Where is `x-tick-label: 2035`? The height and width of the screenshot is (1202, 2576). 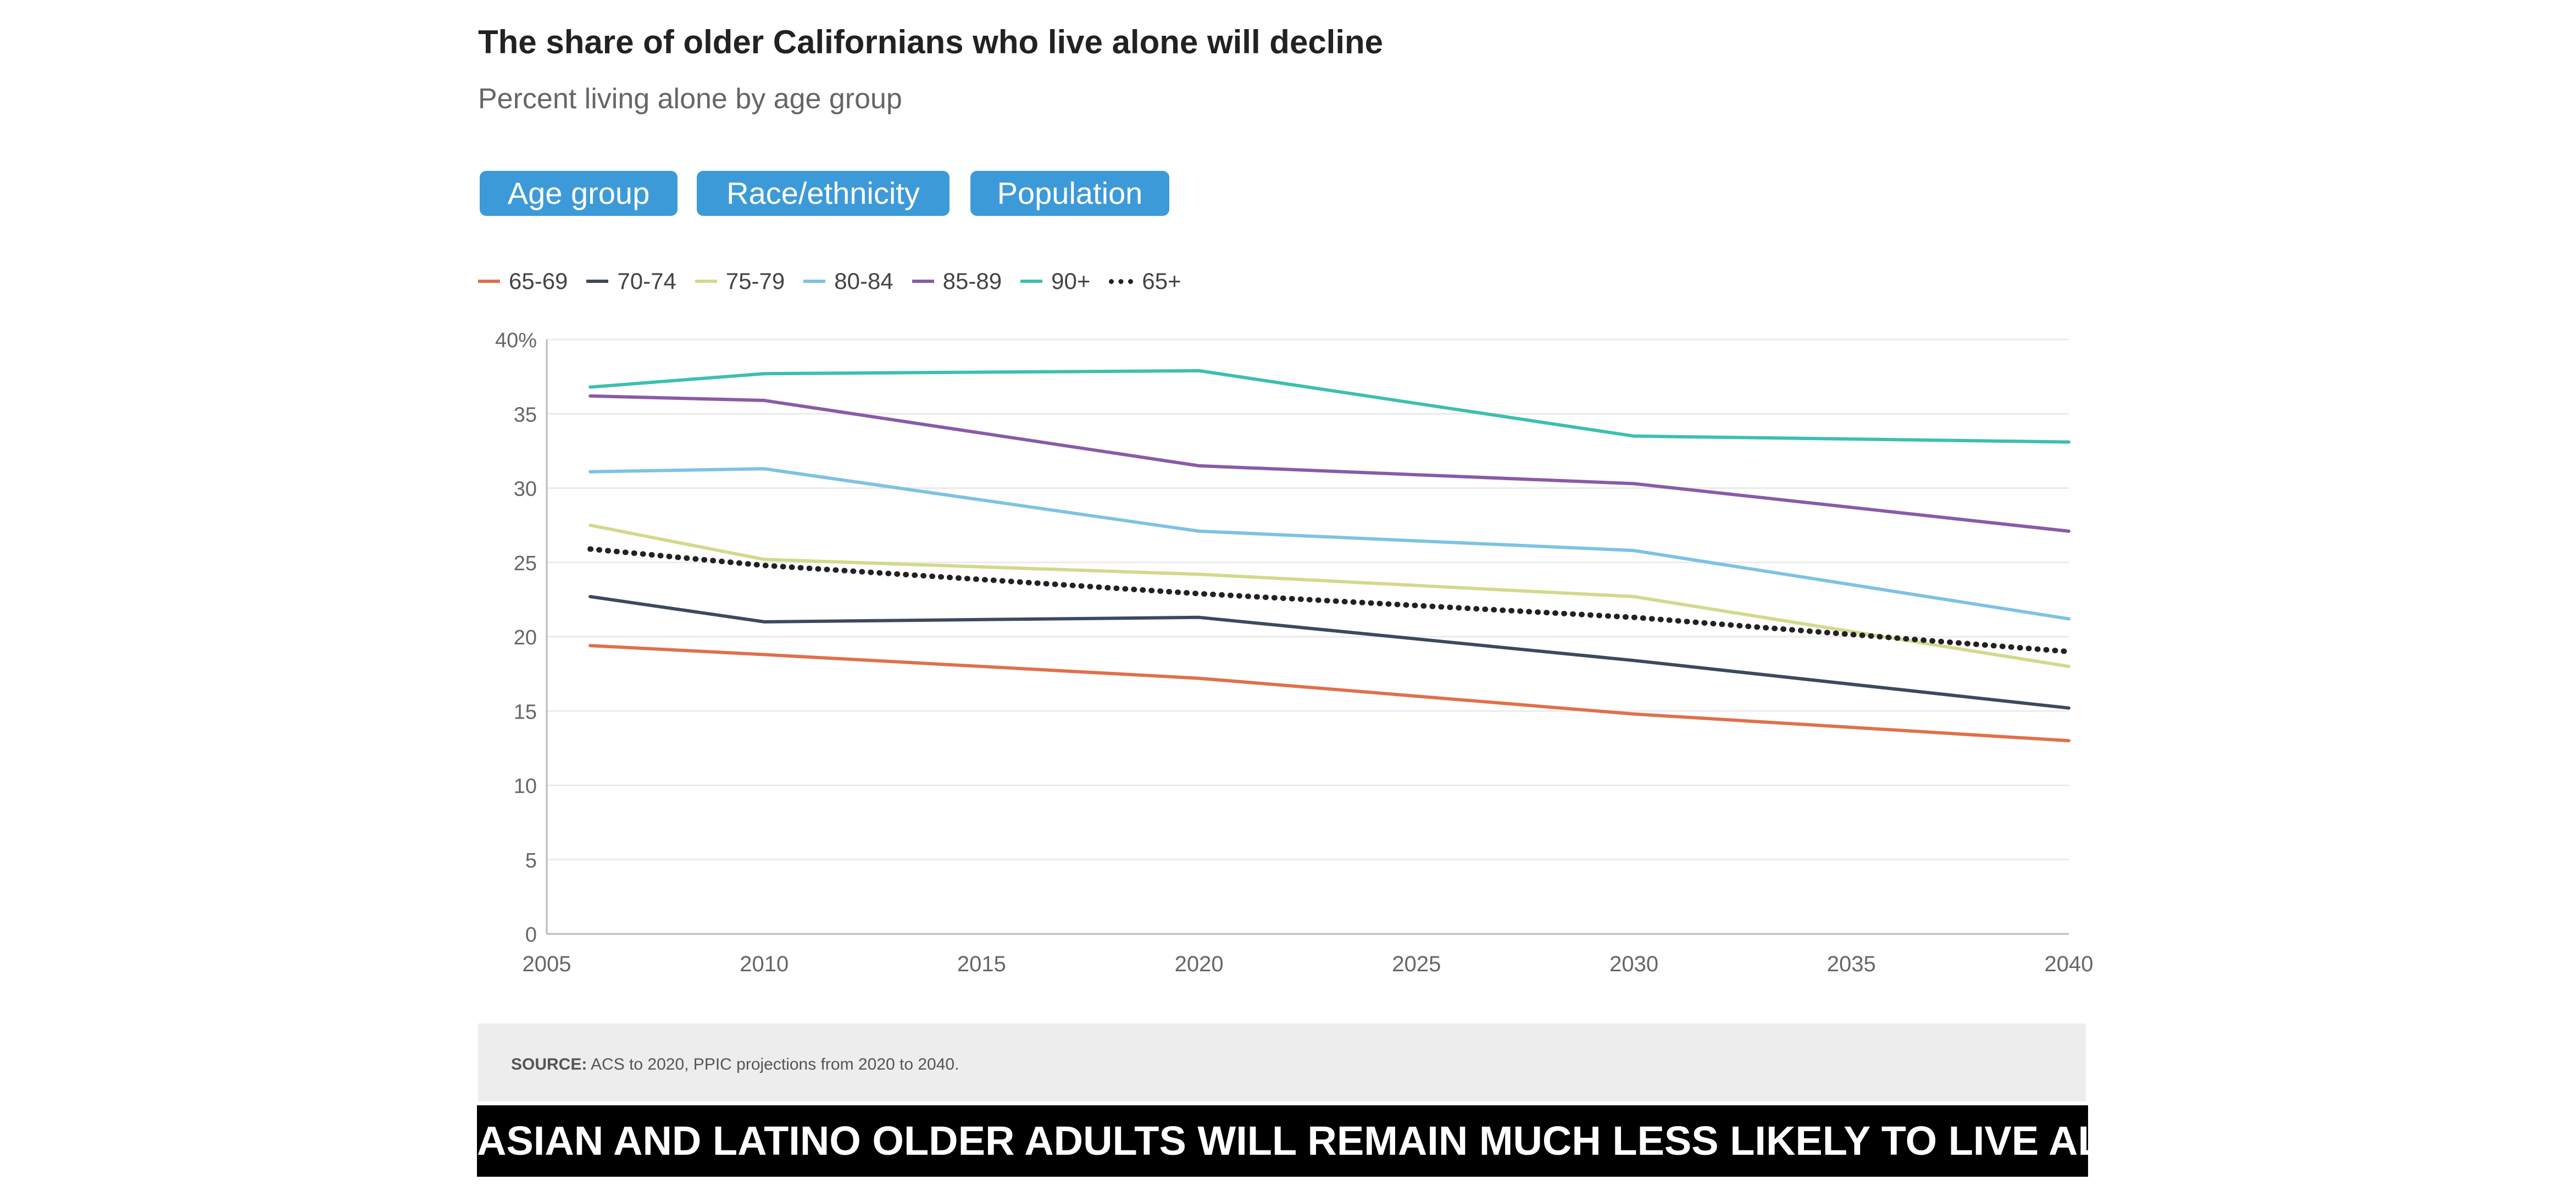 x-tick-label: 2035 is located at coordinates (1851, 964).